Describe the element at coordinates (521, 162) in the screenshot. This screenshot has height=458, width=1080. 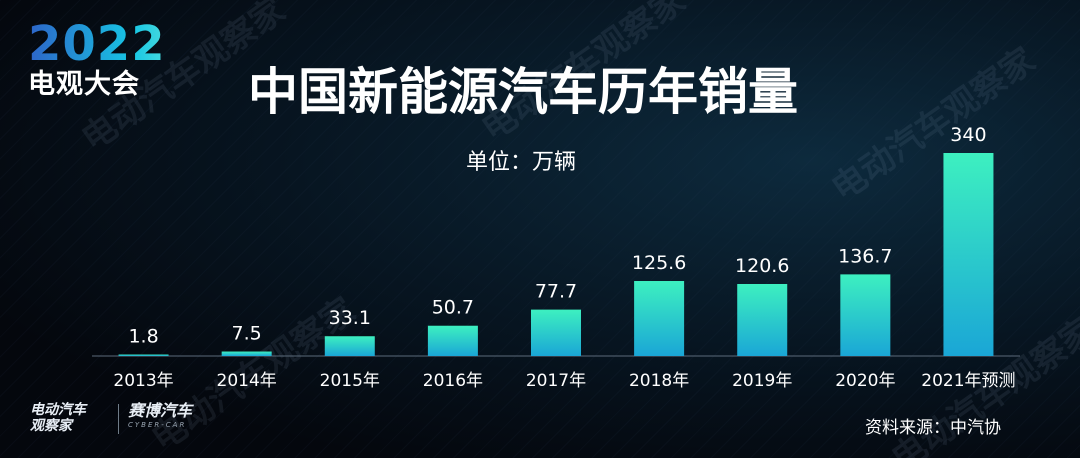
I see `unit-label: 单位：万辆` at that location.